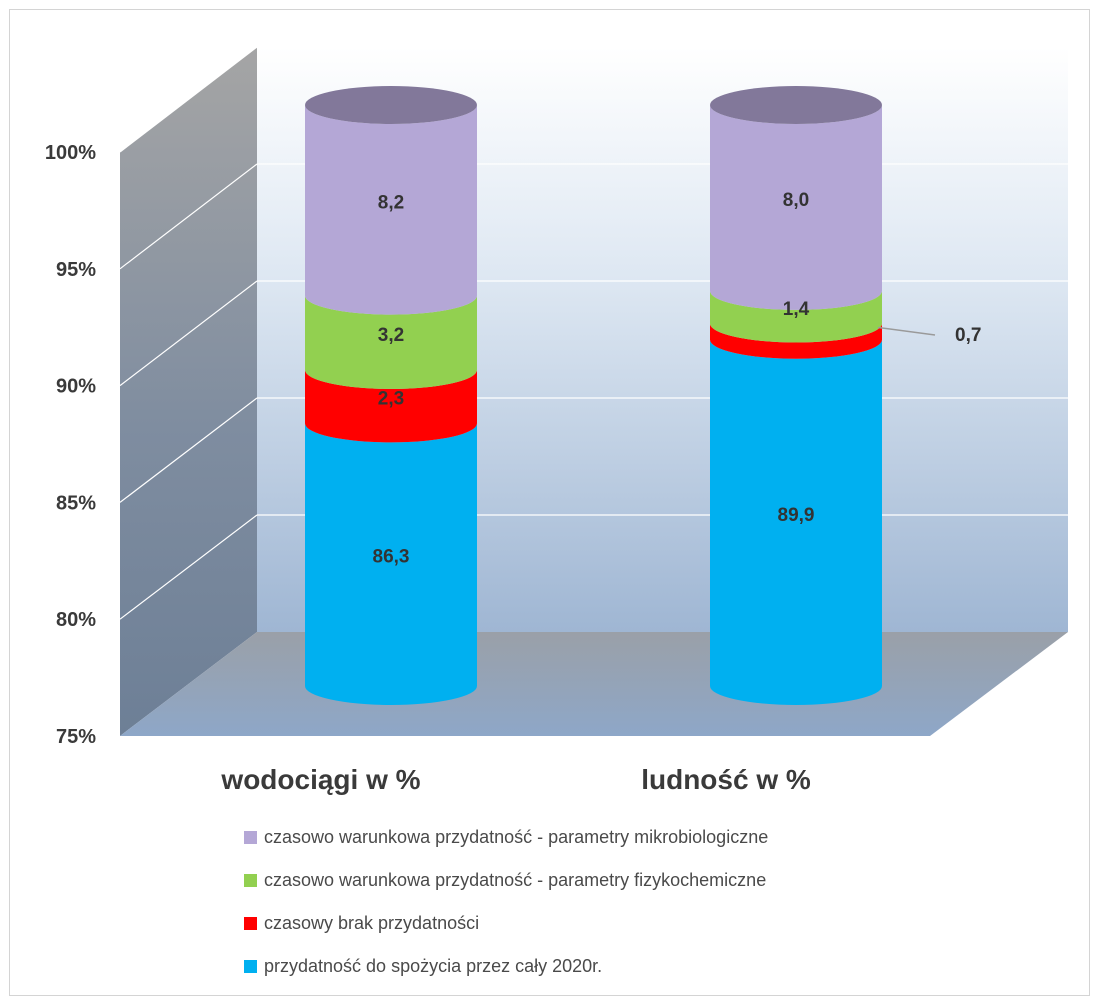  I want to click on data-label: 3,2, so click(391, 335).